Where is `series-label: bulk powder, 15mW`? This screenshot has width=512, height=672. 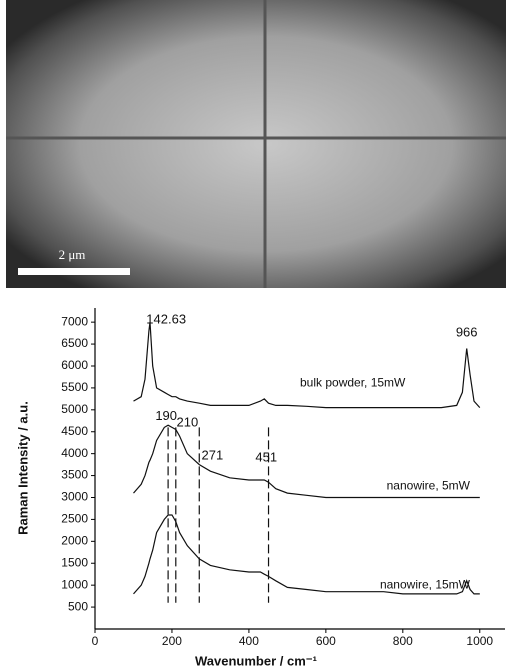 series-label: bulk powder, 15mW is located at coordinates (353, 383).